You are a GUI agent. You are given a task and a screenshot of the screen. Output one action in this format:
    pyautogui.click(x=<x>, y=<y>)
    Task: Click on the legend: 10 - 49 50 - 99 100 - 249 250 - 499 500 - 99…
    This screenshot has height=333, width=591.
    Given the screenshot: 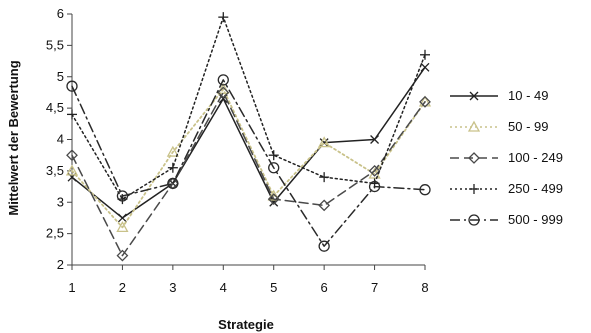 What is the action you would take?
    pyautogui.click(x=506, y=157)
    